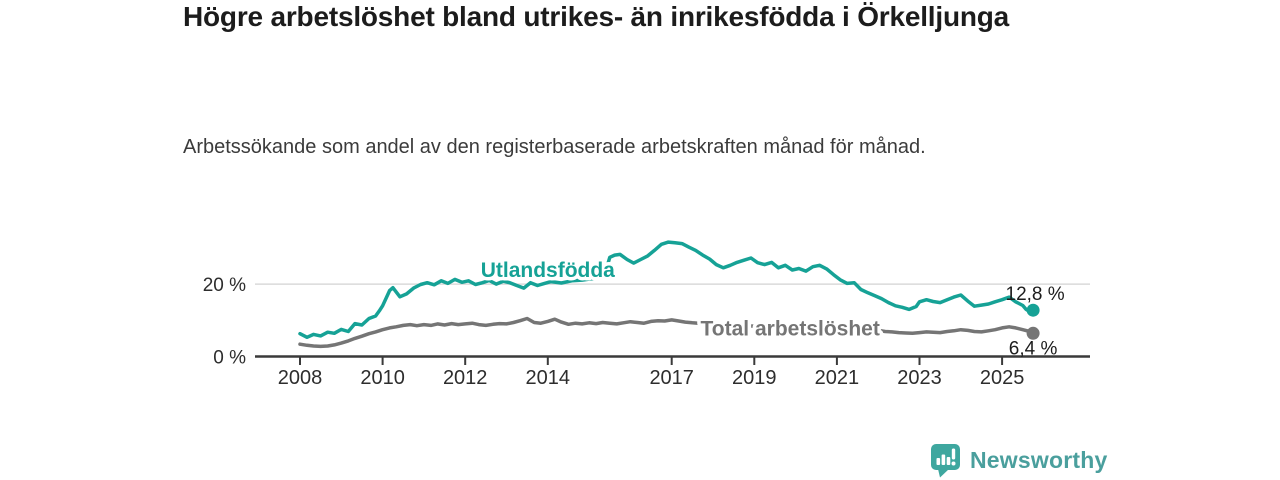  What do you see at coordinates (790, 328) in the screenshot?
I see `series-label: Total arbetslöshet` at bounding box center [790, 328].